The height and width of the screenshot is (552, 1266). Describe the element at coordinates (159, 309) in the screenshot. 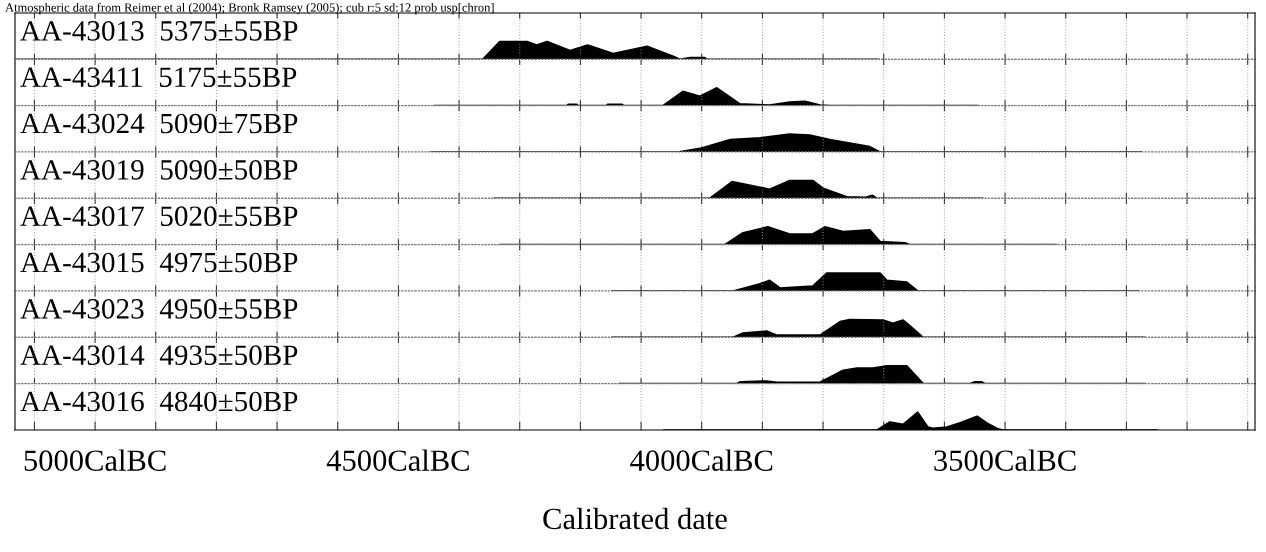

I see `chart-title: AA-43023 4950±55BP` at that location.